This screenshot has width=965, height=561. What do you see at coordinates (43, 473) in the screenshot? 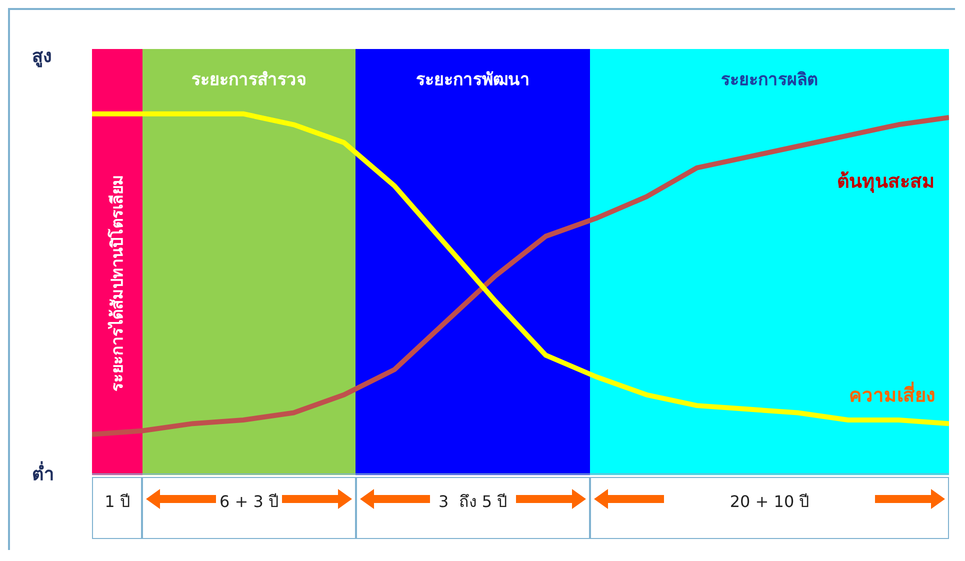
I see `text: ต่ำ` at bounding box center [43, 473].